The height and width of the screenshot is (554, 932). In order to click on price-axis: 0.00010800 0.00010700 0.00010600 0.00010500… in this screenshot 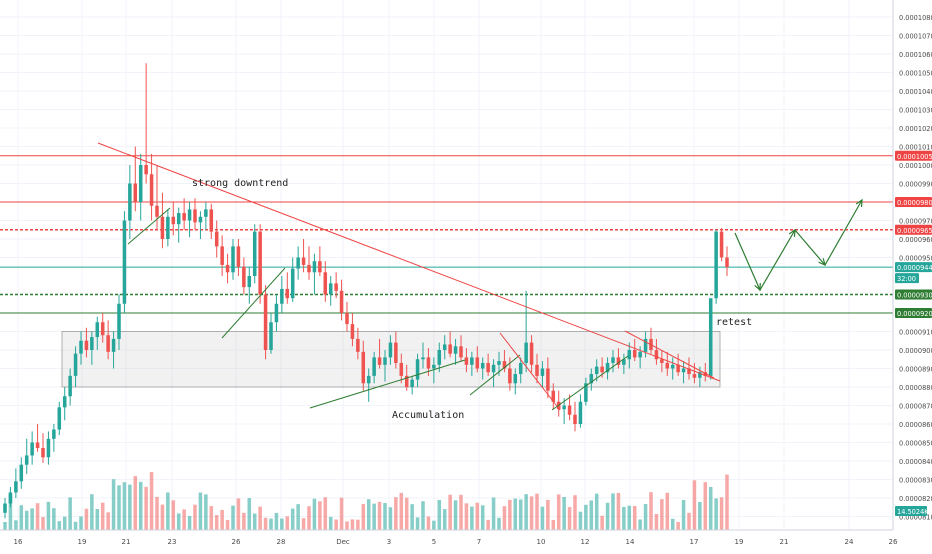, I will do `click(912, 265)`.